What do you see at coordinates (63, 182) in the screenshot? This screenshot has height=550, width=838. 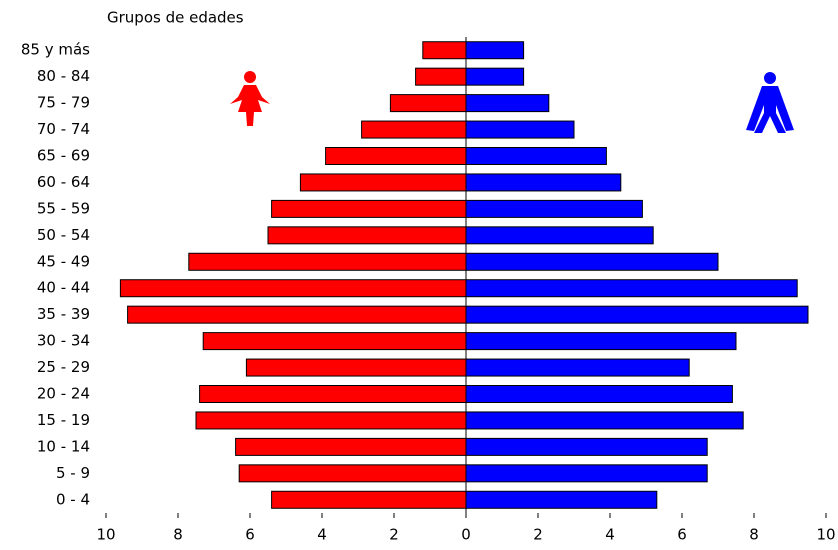 I see `y-tick-label: 60 - 64` at bounding box center [63, 182].